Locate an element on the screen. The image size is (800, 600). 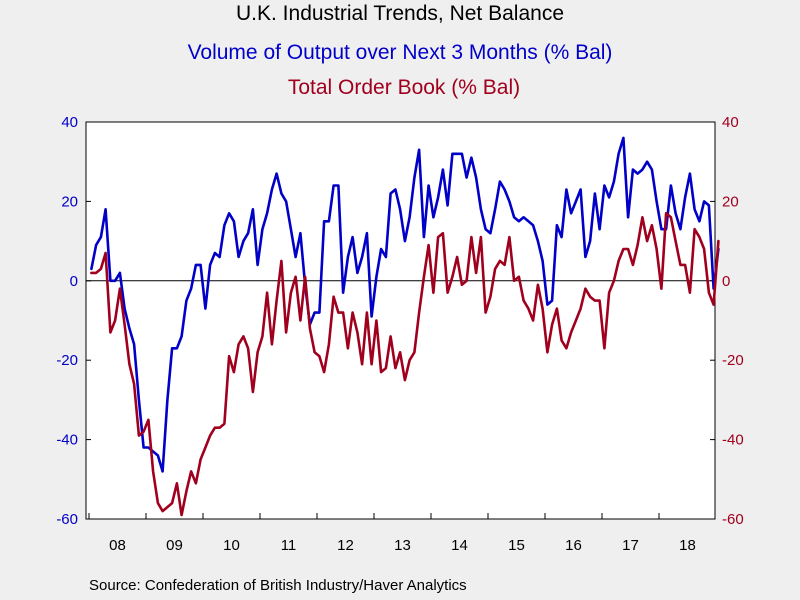
x-tick-label: 14 is located at coordinates (459, 545).